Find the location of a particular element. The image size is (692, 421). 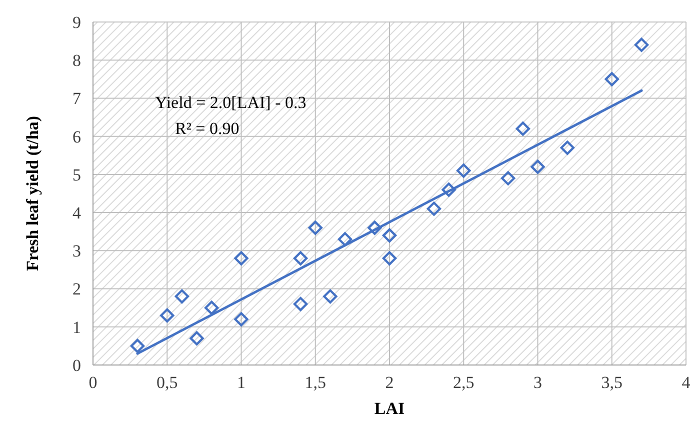

x-tick-label: 3 is located at coordinates (538, 382).